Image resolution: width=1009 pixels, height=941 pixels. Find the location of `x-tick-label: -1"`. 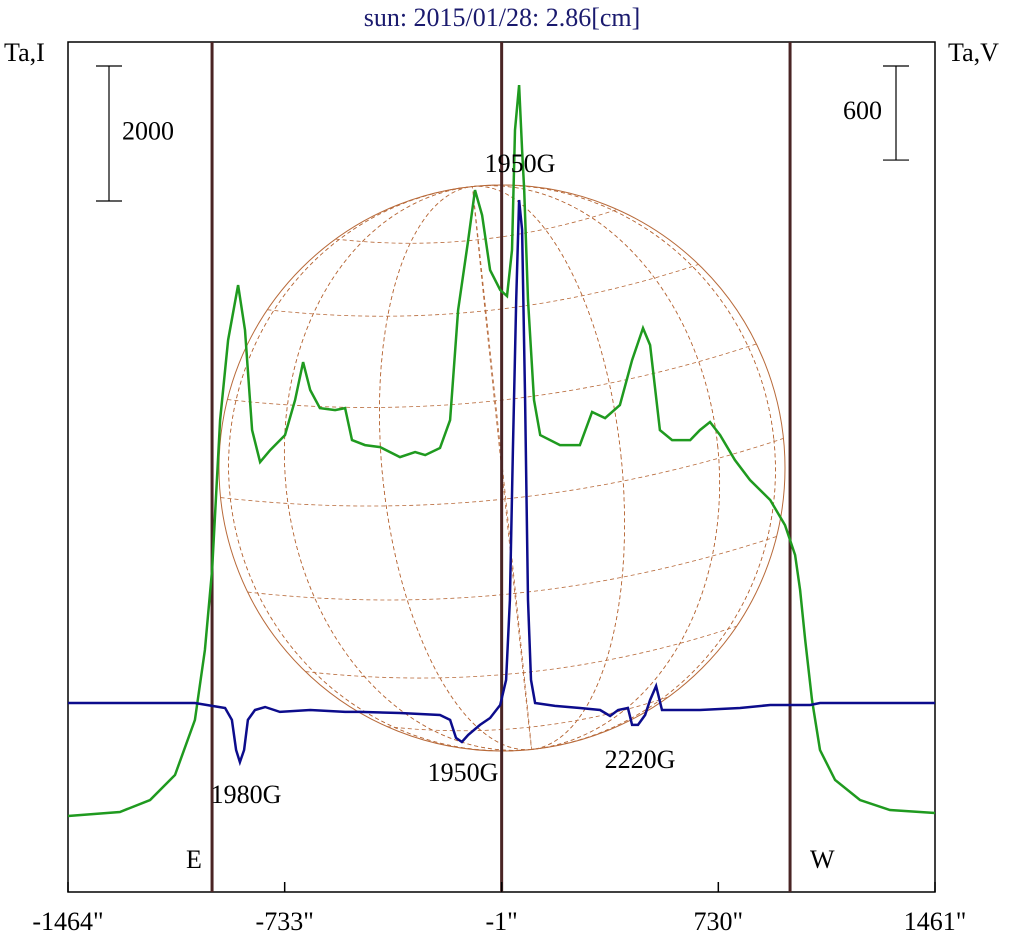

x-tick-label: -1" is located at coordinates (502, 921).